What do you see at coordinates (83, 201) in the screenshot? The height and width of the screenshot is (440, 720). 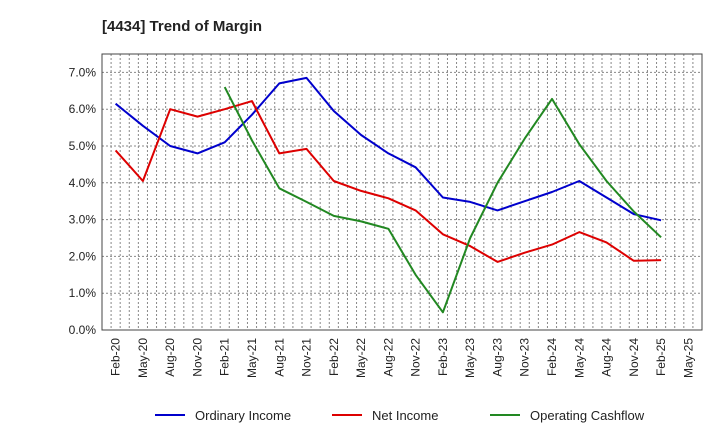 I see `y-axis-ticks: 0.0% 1.0% 2.0% 3.0% 4.0% 5.0% 6.0% 7.0%` at bounding box center [83, 201].